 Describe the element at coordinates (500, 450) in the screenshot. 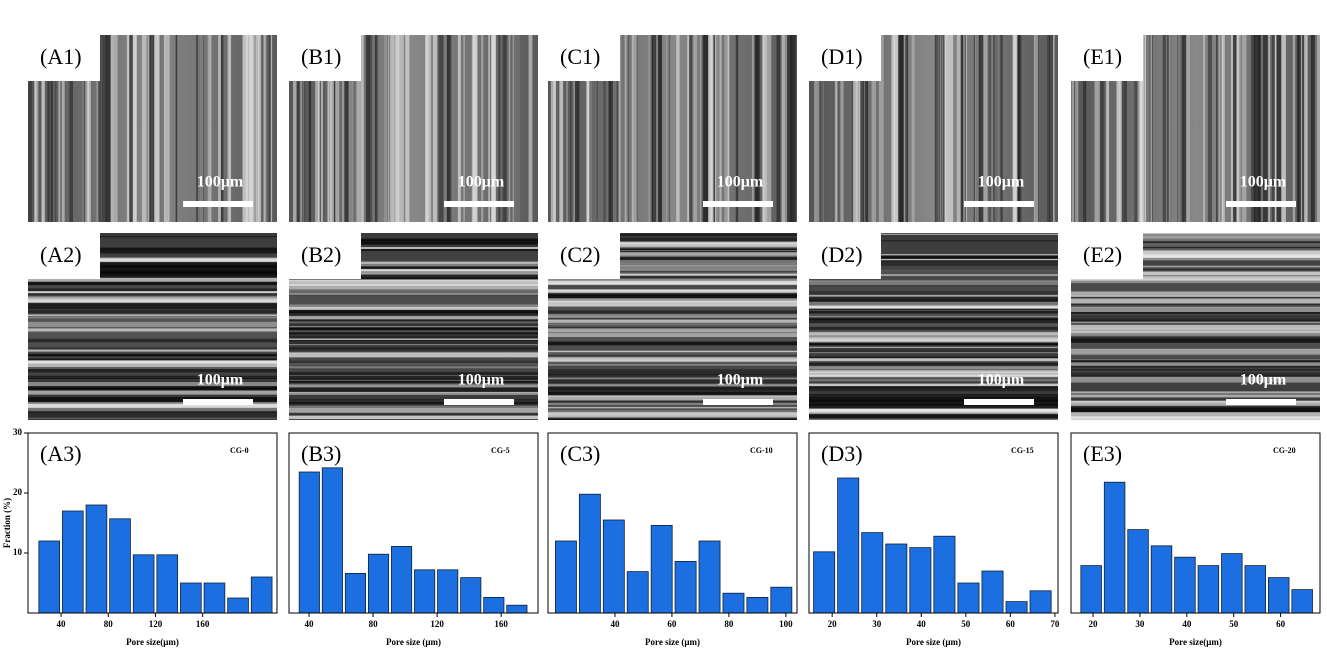

I see `annotation: CG-5` at that location.